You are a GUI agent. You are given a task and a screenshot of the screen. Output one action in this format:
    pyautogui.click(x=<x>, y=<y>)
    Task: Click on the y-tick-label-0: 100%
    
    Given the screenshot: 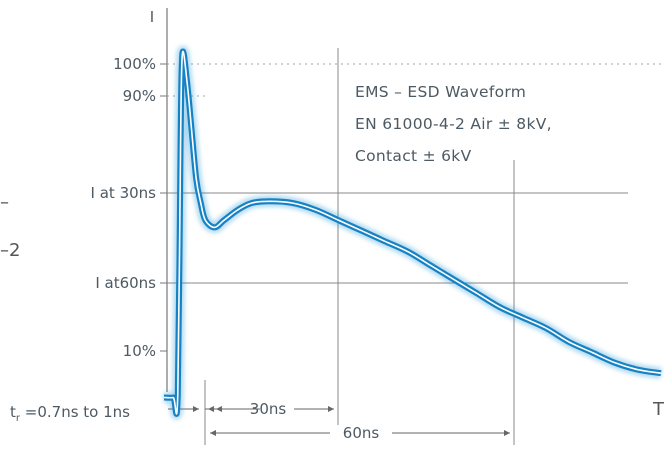 What is the action you would take?
    pyautogui.click(x=134, y=64)
    